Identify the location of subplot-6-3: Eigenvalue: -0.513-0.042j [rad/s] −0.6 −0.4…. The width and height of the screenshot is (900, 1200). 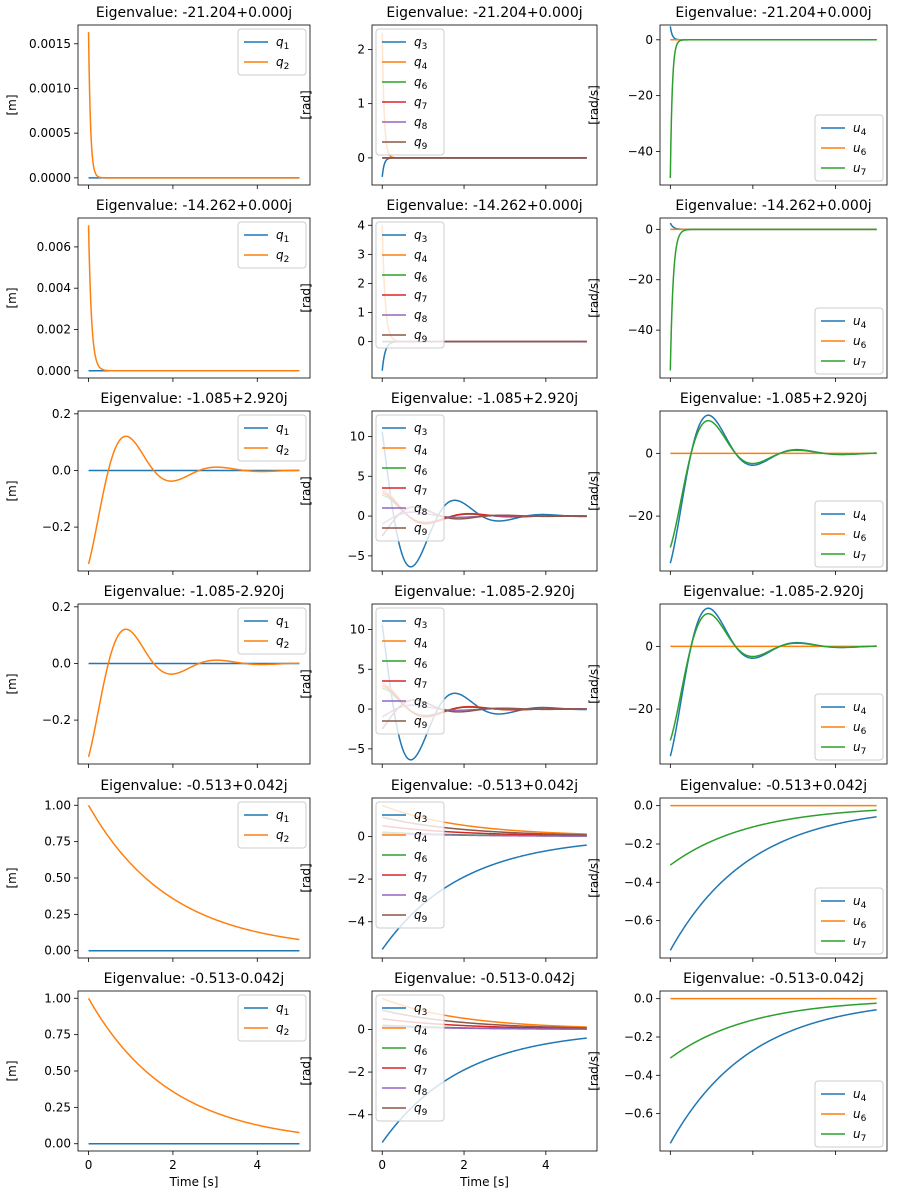
(737, 1063).